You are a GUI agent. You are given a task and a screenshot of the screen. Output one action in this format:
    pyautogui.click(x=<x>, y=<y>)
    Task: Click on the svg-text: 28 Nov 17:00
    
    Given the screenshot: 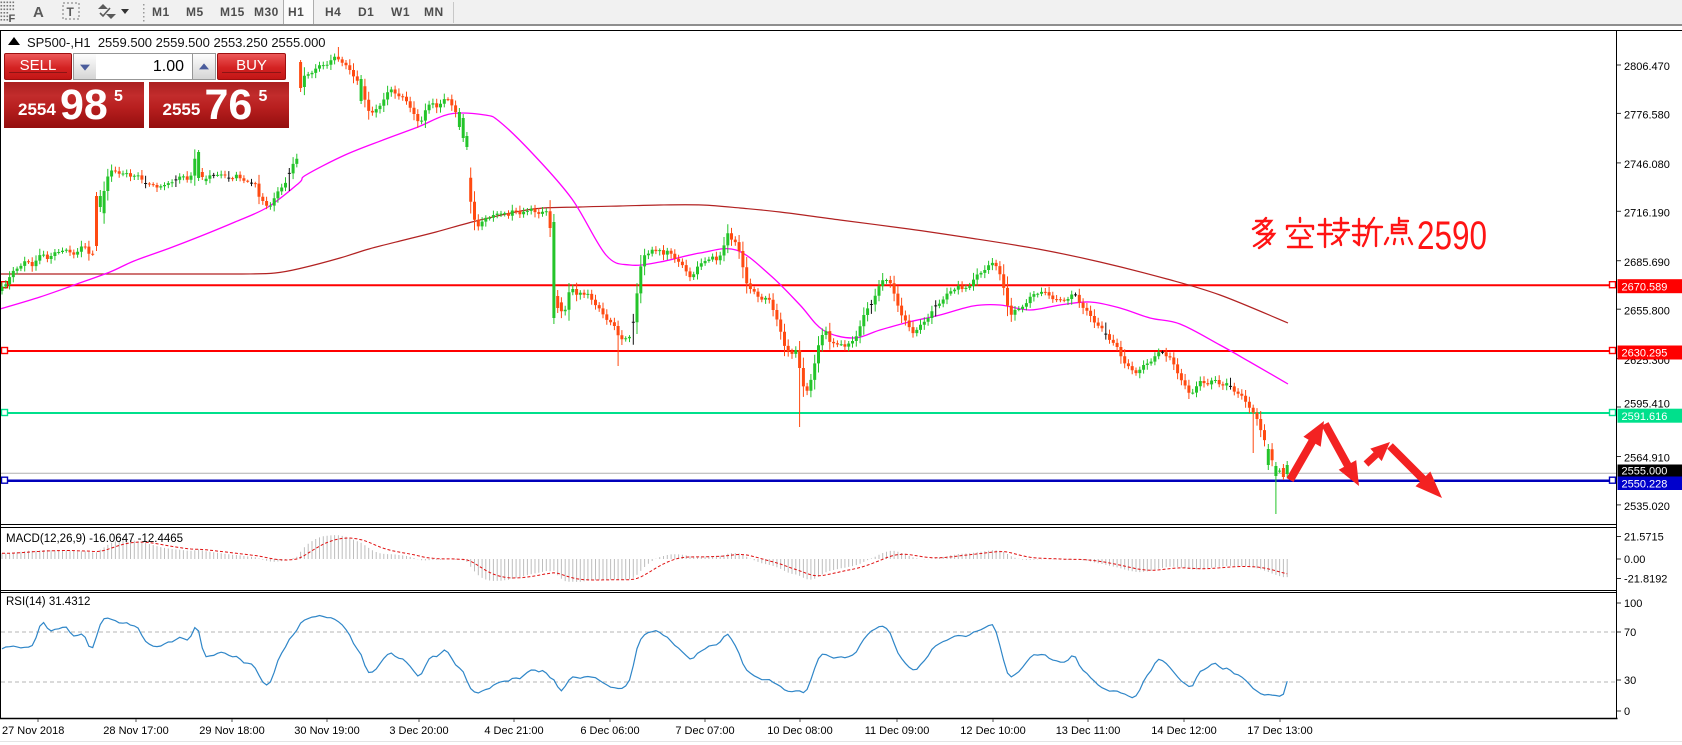 What is the action you would take?
    pyautogui.click(x=135, y=731)
    